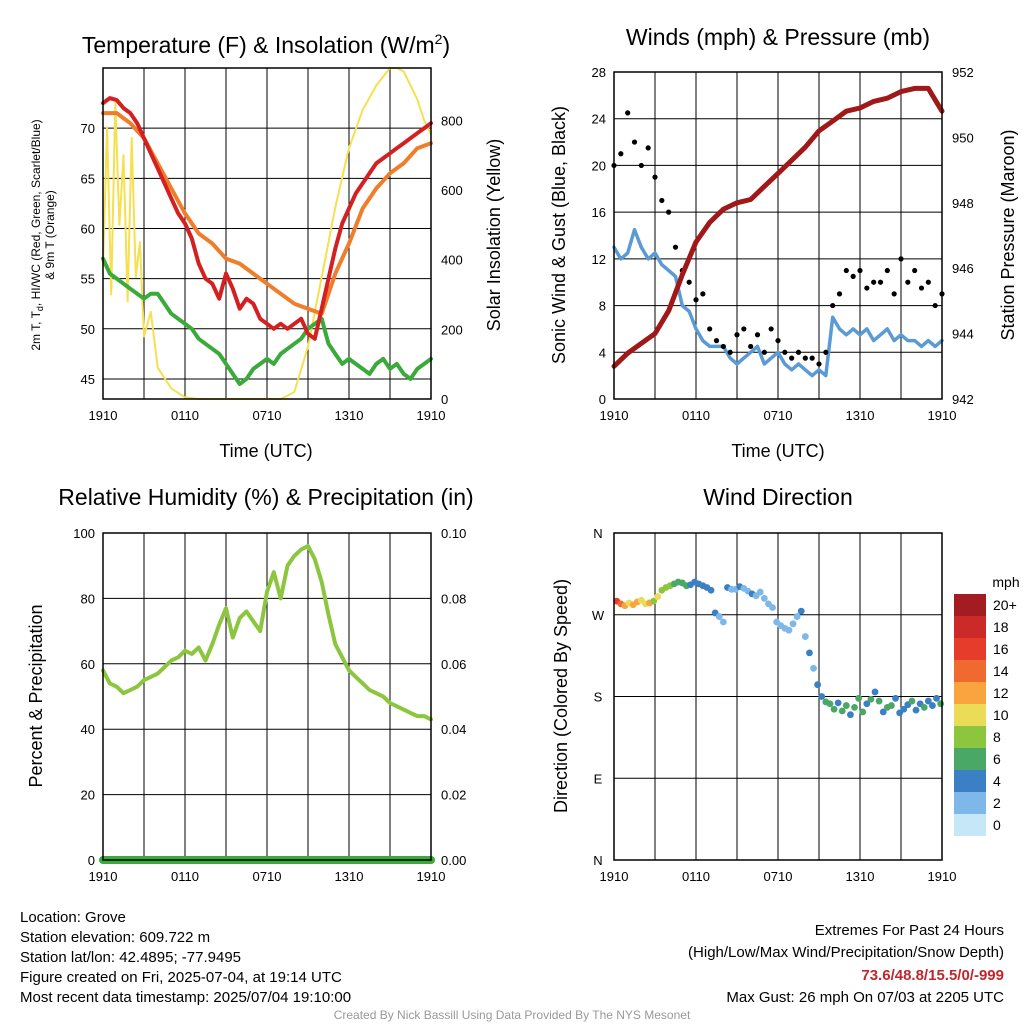 Image resolution: width=1024 pixels, height=1024 pixels. I want to click on temperature-y-tick-label: 65, so click(88, 178).